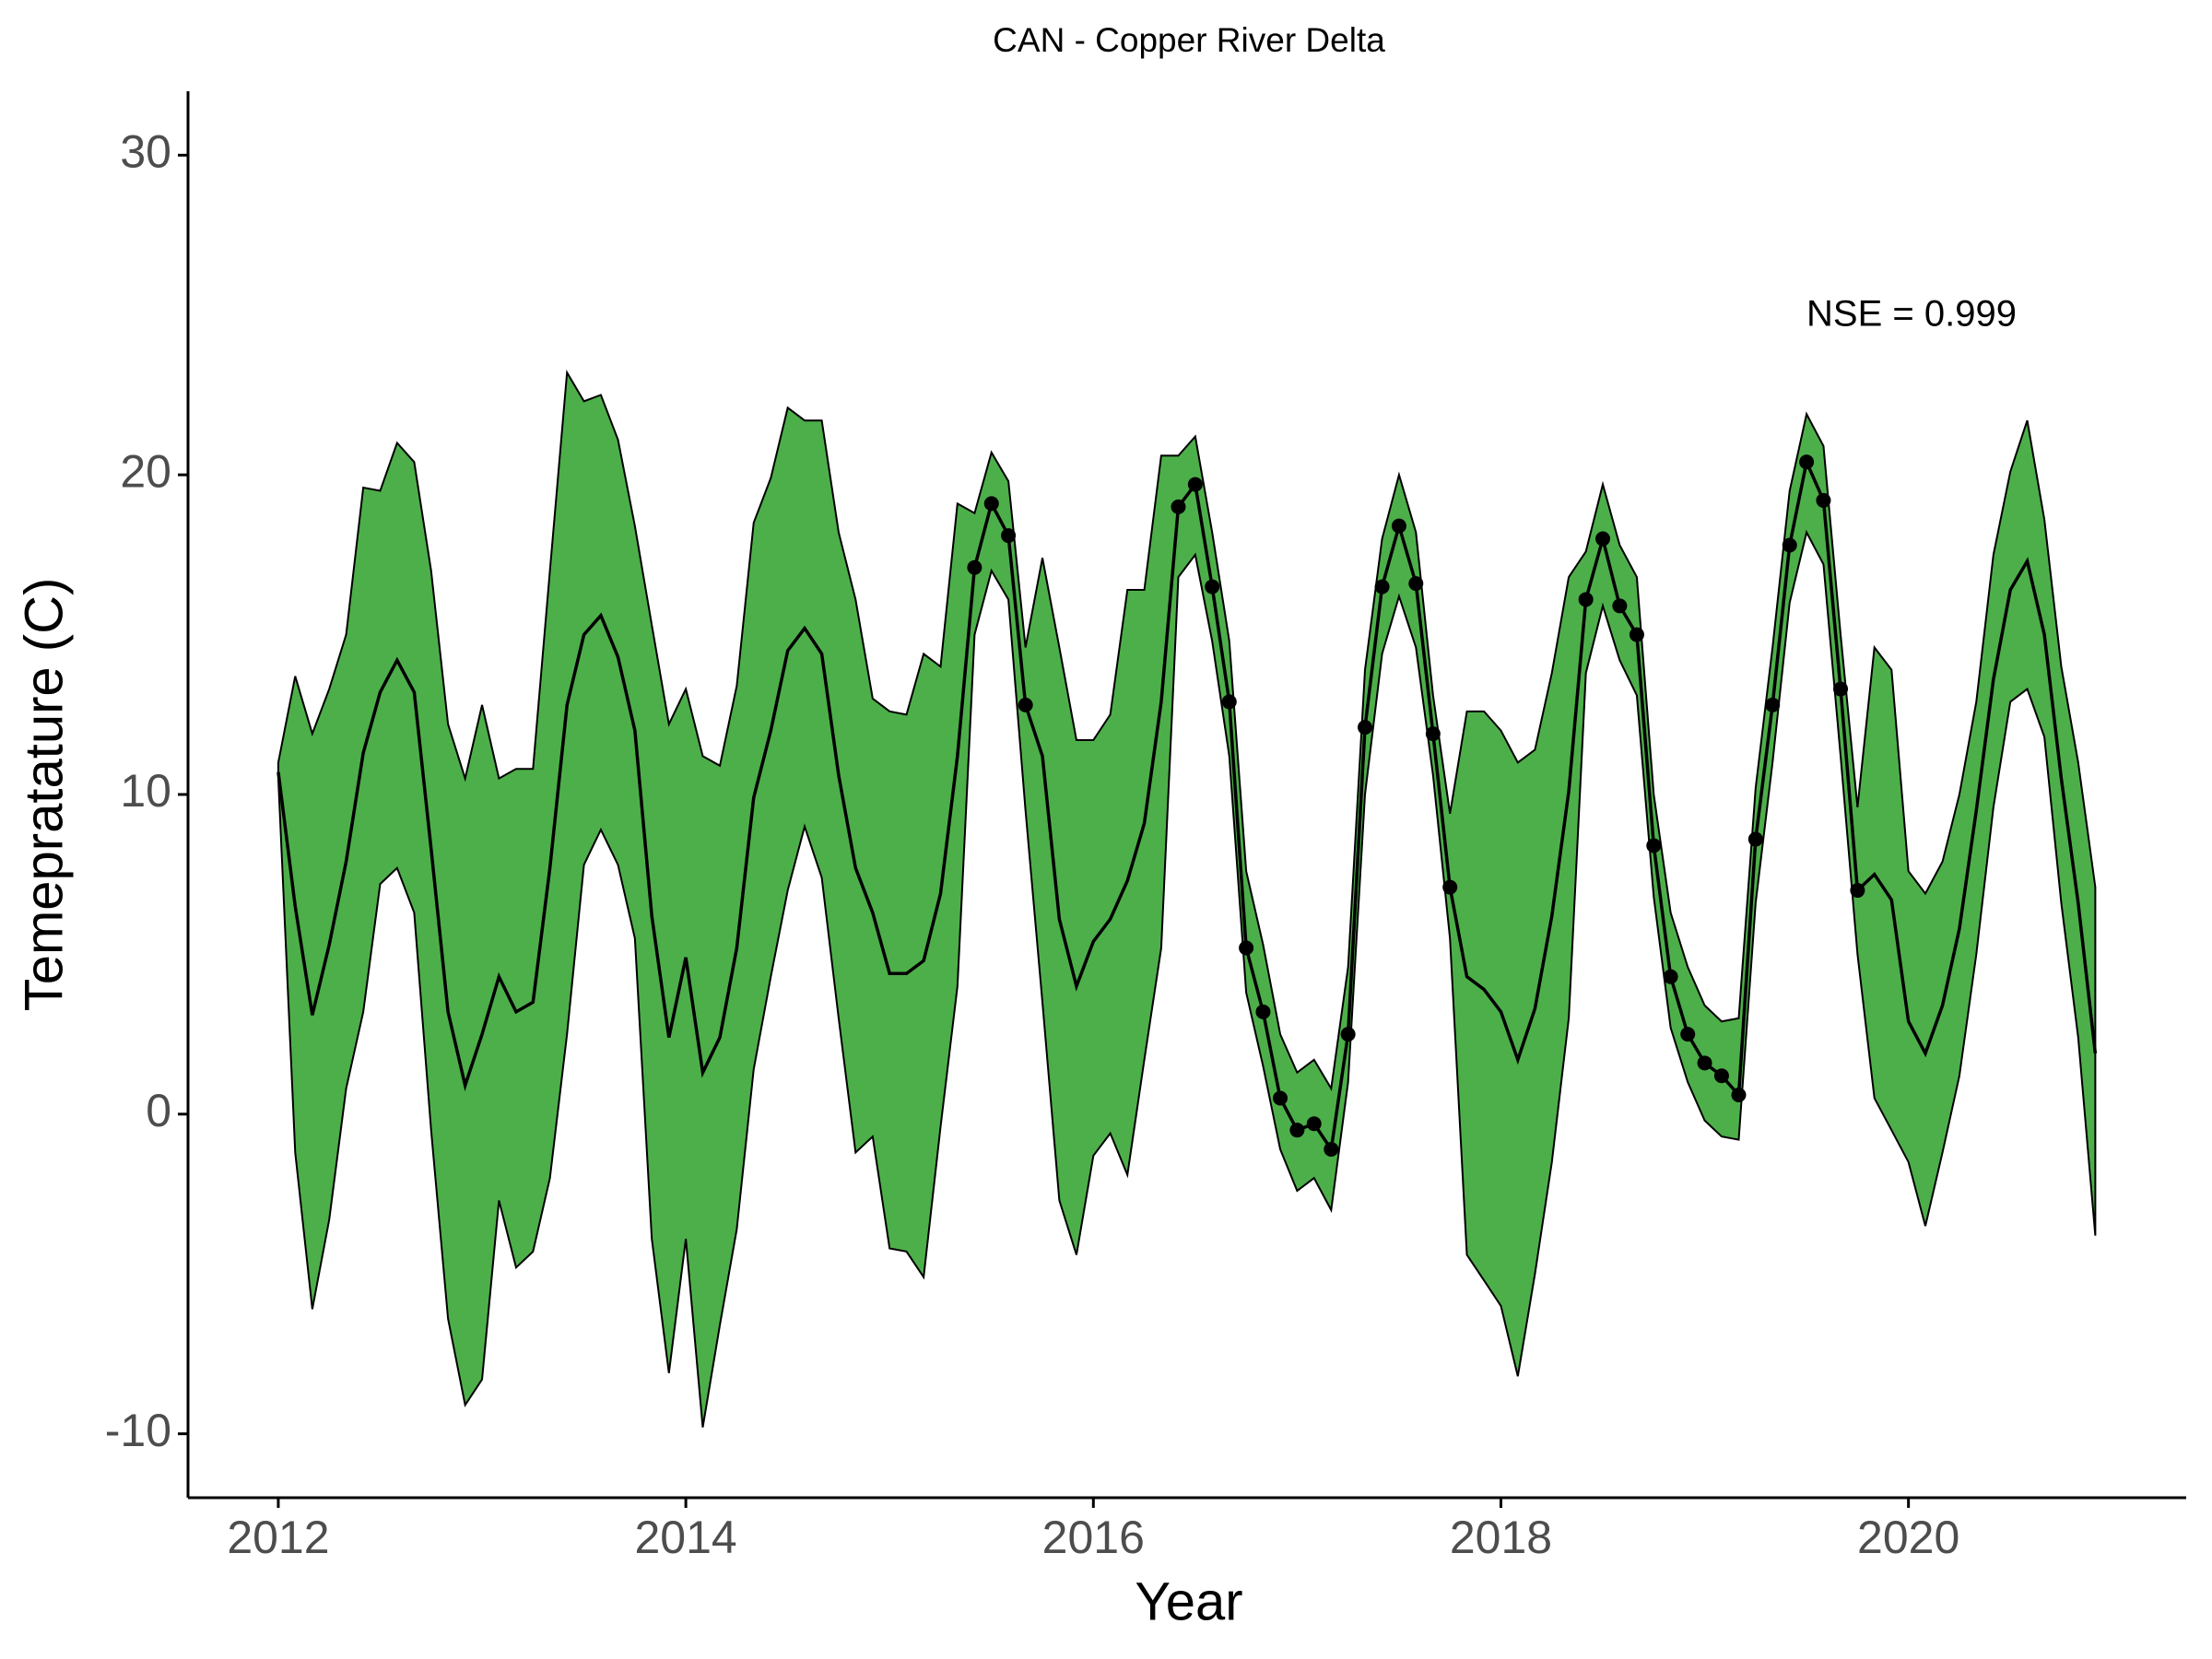 This screenshot has width=2212, height=1659. I want to click on chart-title: CAN - Copper River Delta, so click(1189, 40).